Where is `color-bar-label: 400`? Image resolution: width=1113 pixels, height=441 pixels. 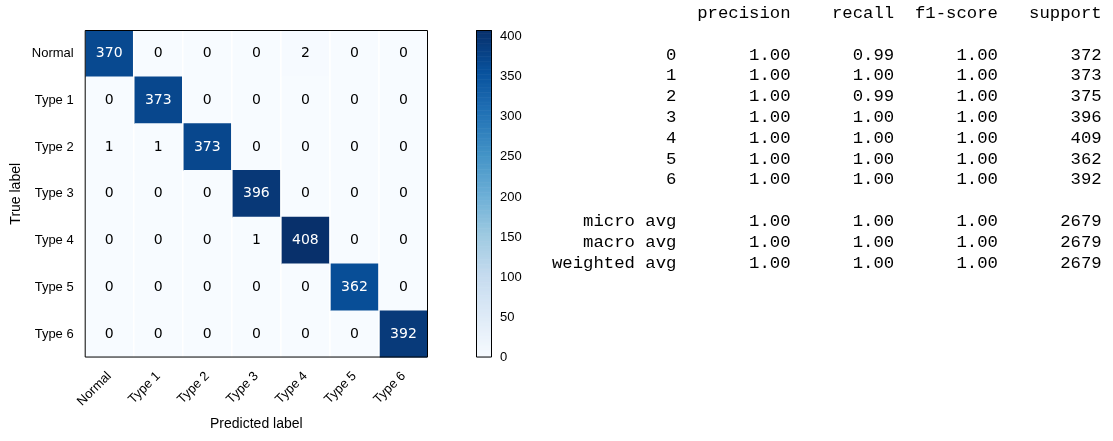 color-bar-label: 400 is located at coordinates (511, 35).